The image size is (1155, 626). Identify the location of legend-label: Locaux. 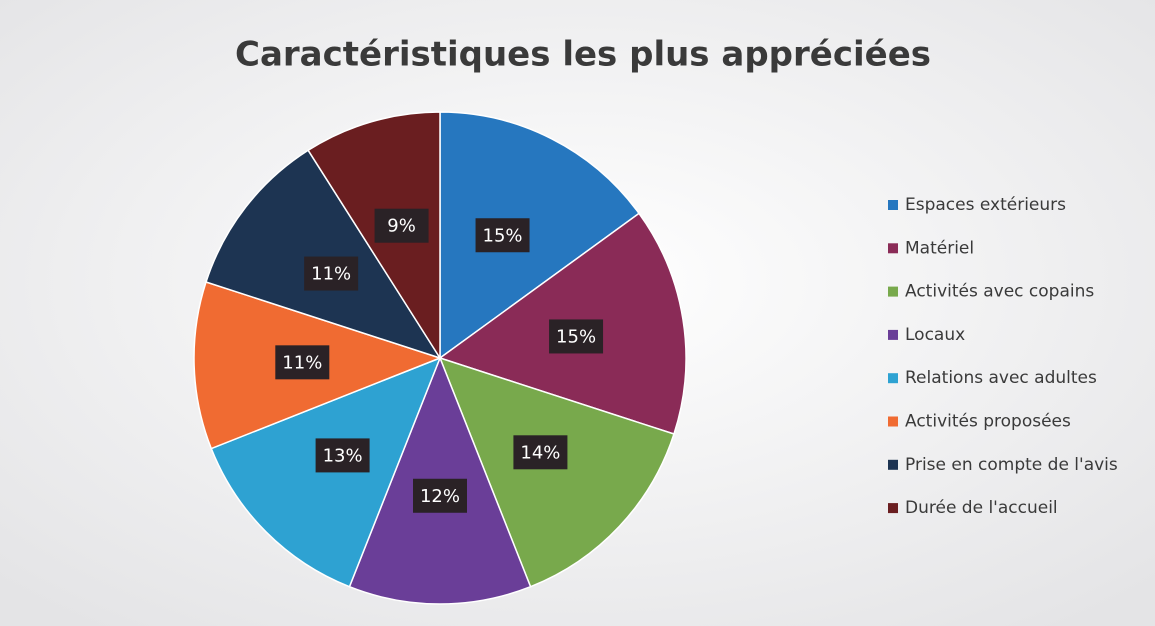
(935, 335).